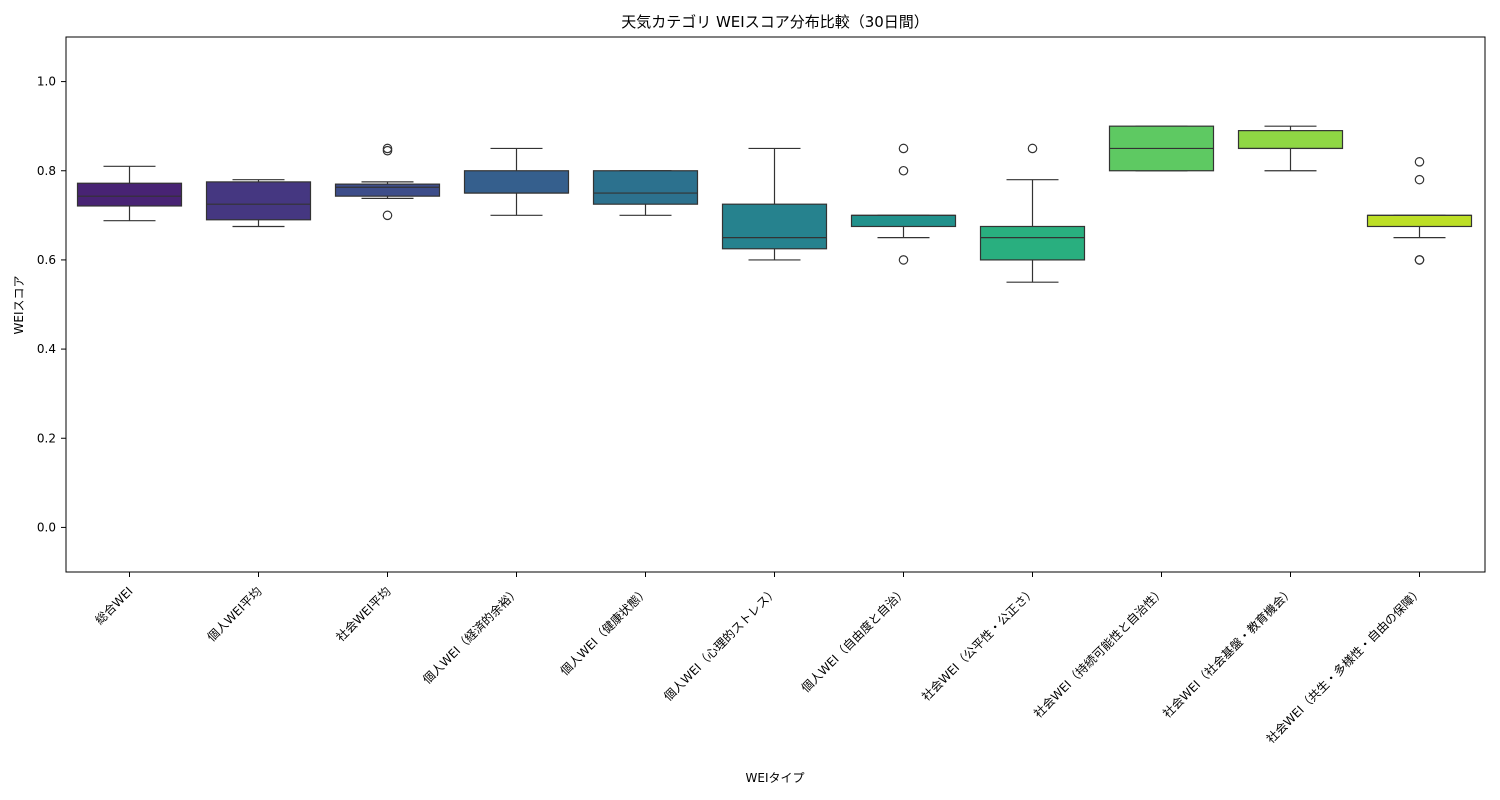 The image size is (1500, 800). I want to click on x-tick-label: 個人WEI平均, so click(235, 614).